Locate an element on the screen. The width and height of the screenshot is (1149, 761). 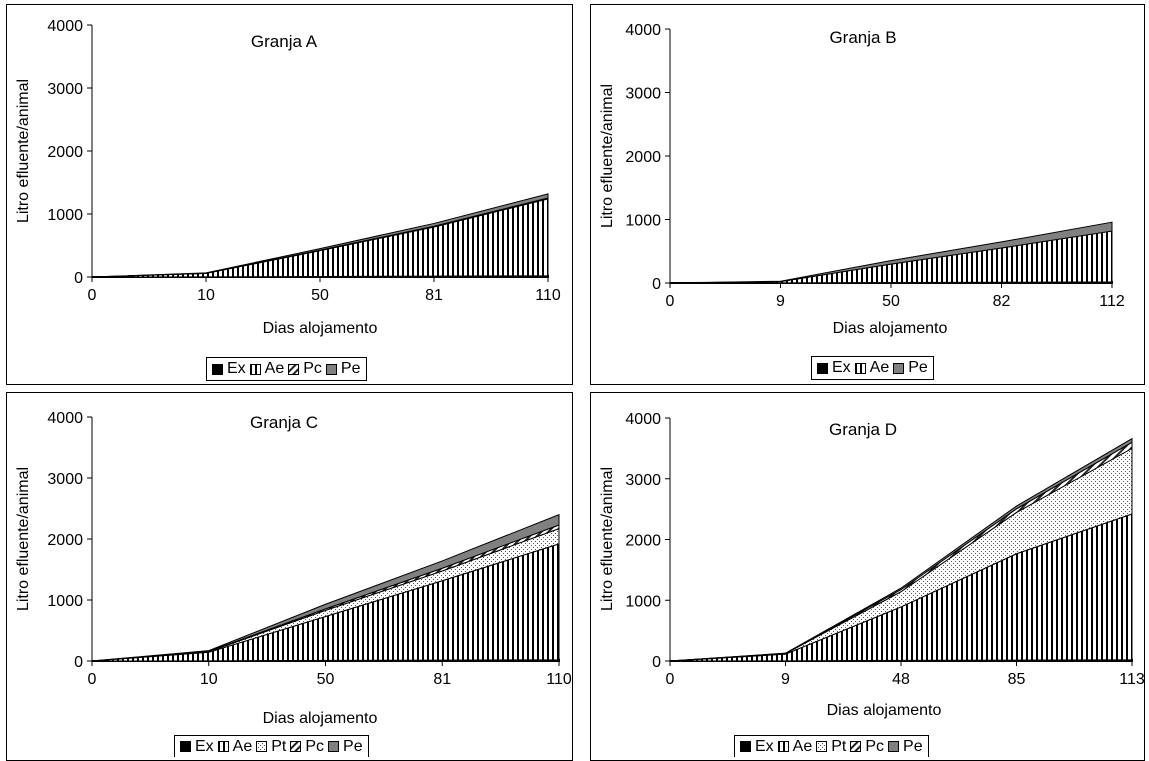
chart-title: Granja B is located at coordinates (862, 37).